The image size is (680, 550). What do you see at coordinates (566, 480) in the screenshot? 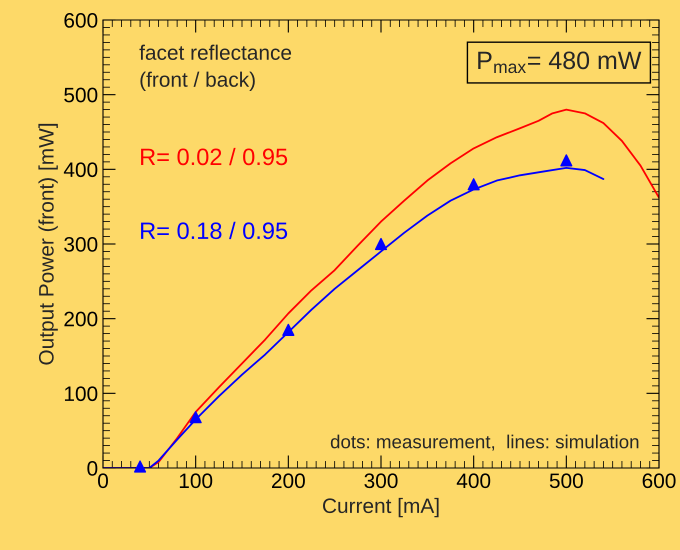
I see `x-tick-label: 500` at bounding box center [566, 480].